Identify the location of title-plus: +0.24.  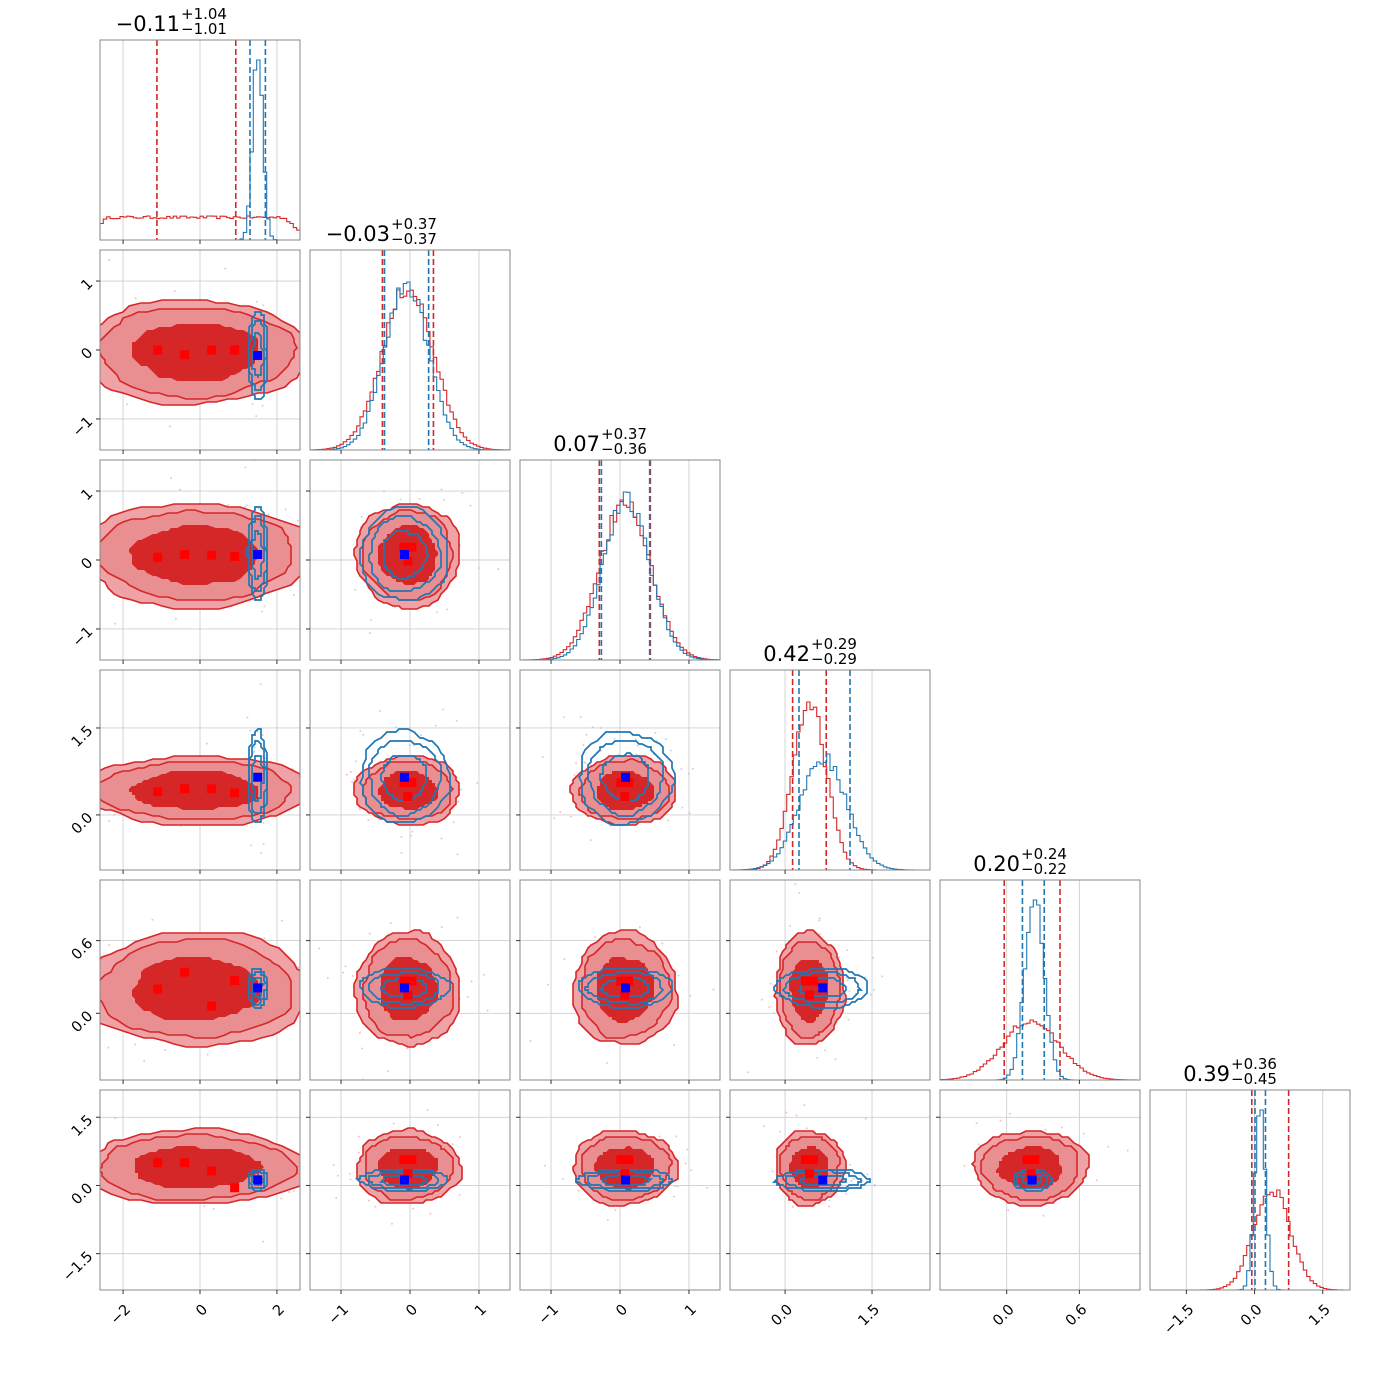
(1044, 854).